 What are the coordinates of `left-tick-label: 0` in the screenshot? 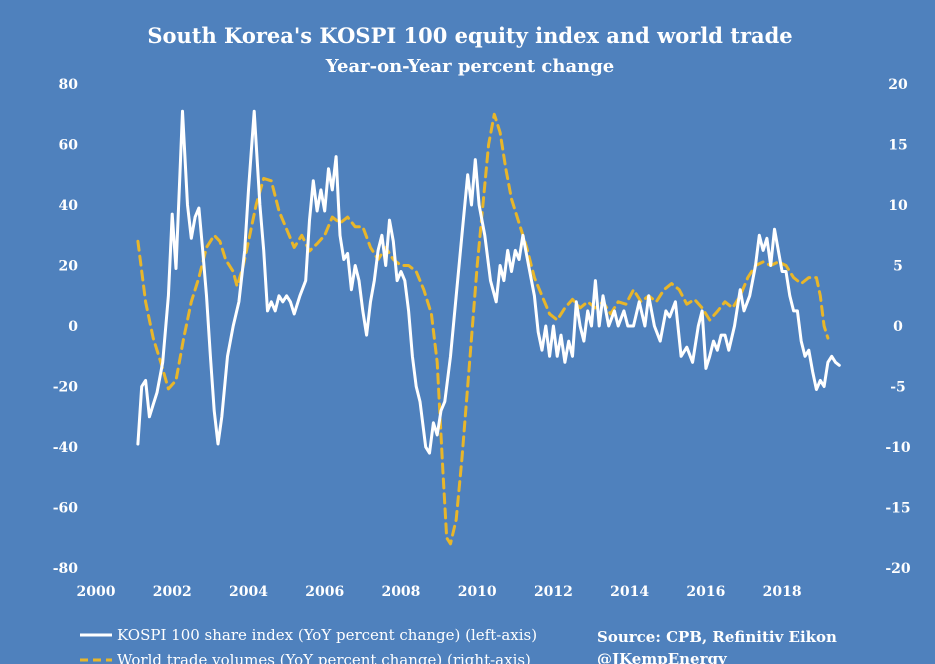 It's located at (73, 327).